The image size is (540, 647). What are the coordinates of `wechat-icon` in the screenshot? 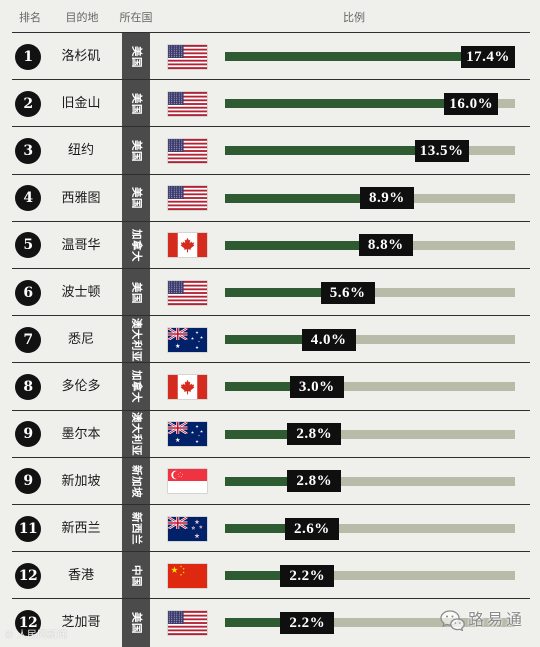 It's located at (452, 620).